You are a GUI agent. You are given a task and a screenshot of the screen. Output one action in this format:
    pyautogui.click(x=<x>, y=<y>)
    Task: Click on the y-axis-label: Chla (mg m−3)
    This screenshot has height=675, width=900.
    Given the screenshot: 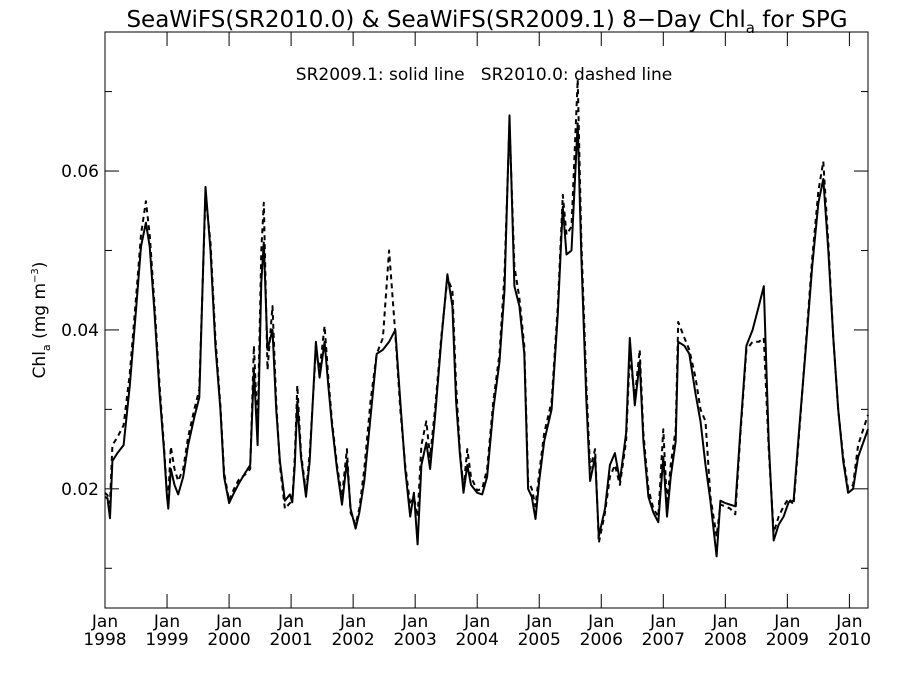 What is the action you would take?
    pyautogui.click(x=41, y=320)
    